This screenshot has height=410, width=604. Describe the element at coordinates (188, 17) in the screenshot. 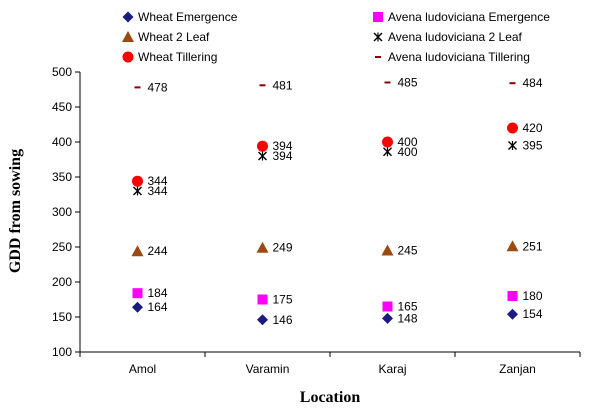

I see `legend-label: Wheat Emergence` at that location.